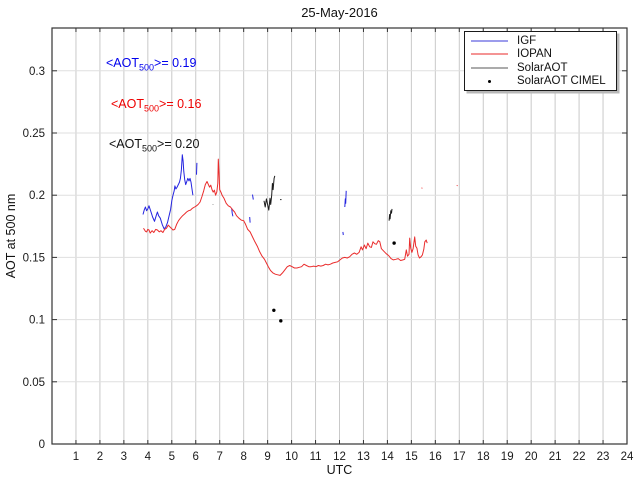 The height and width of the screenshot is (480, 640). I want to click on x-tick-label: 13, so click(363, 457).